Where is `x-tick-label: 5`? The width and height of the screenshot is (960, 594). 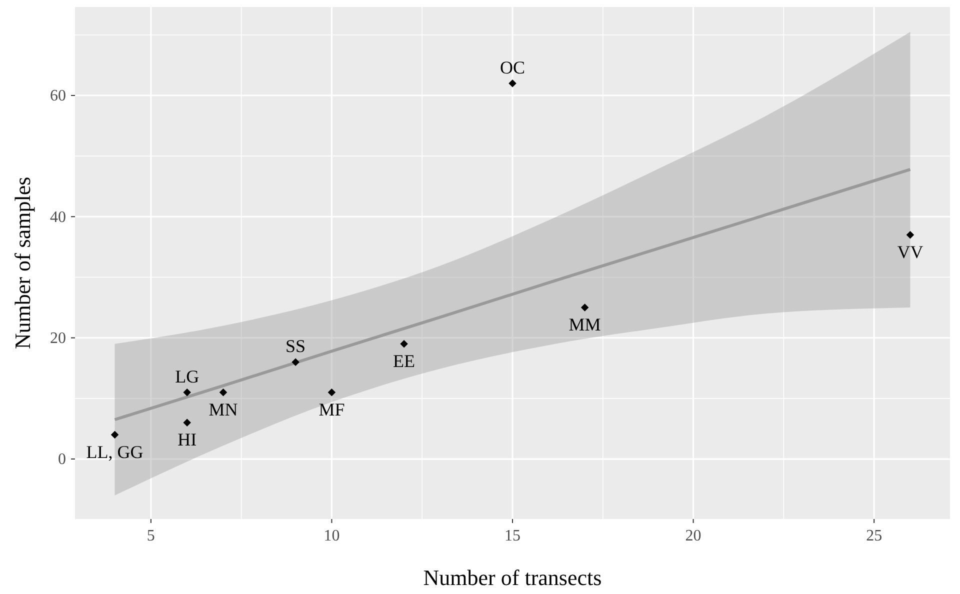
x-tick-label: 5 is located at coordinates (150, 535).